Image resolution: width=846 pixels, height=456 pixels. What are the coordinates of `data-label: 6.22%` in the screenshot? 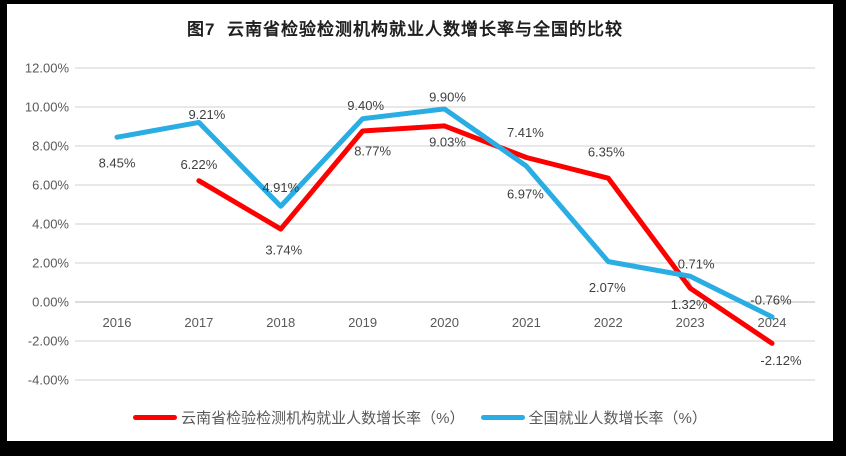 It's located at (198, 164).